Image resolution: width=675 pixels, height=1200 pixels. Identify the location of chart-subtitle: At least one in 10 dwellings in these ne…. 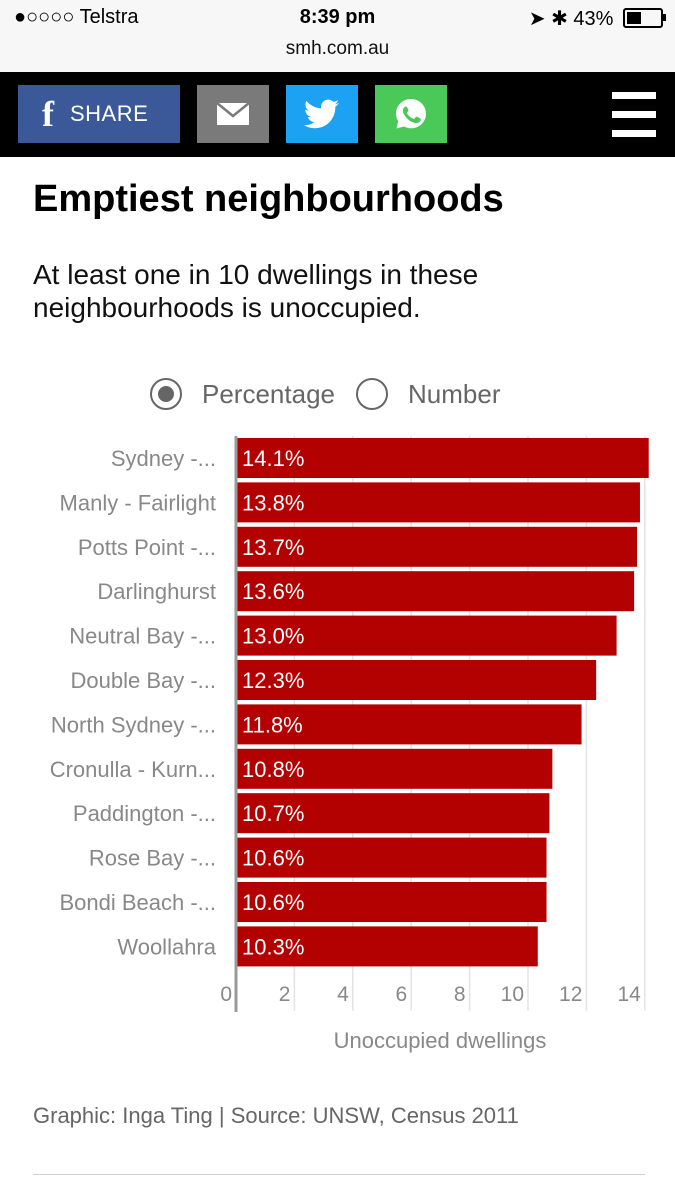
(256, 291).